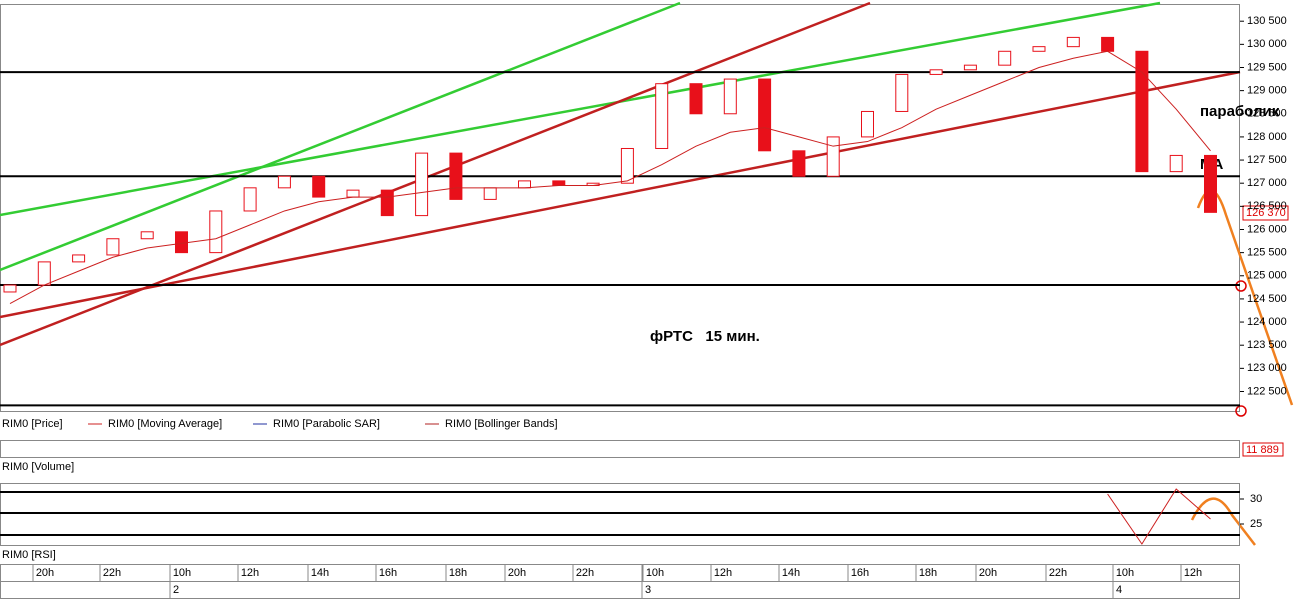  Describe the element at coordinates (1159, 516) in the screenshot. I see `rsi-line` at that location.